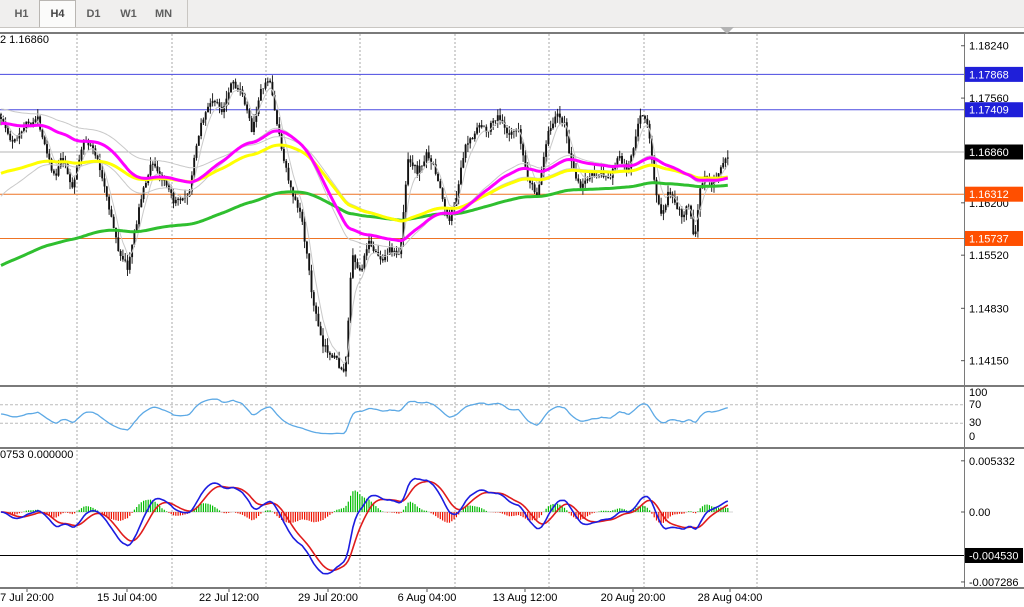 The image size is (1024, 607). Describe the element at coordinates (989, 75) in the screenshot. I see `price-line-badge-text: 1.17868` at that location.